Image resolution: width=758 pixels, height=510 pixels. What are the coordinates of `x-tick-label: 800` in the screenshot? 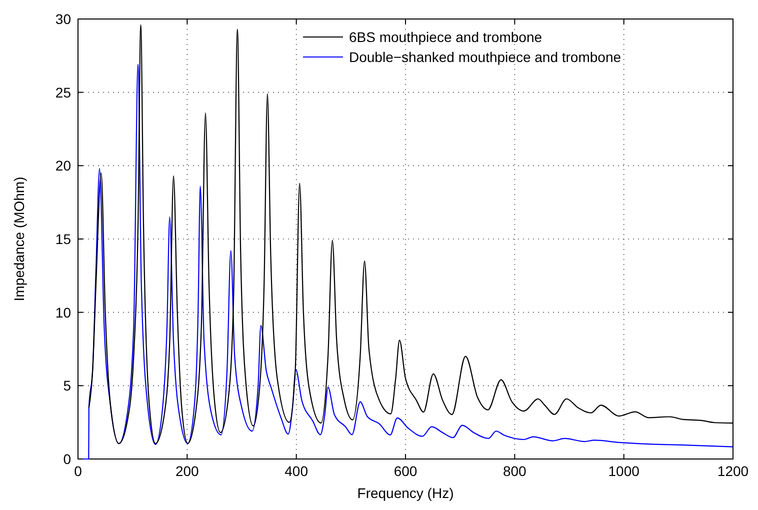 It's located at (514, 471).